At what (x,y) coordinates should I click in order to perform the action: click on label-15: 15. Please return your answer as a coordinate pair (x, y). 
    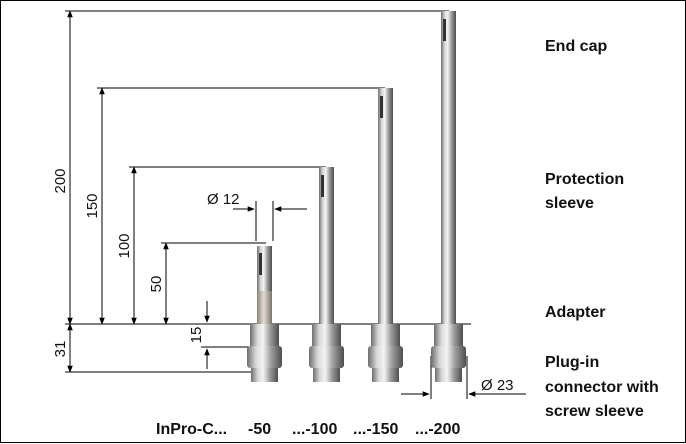
    Looking at the image, I should click on (196, 335).